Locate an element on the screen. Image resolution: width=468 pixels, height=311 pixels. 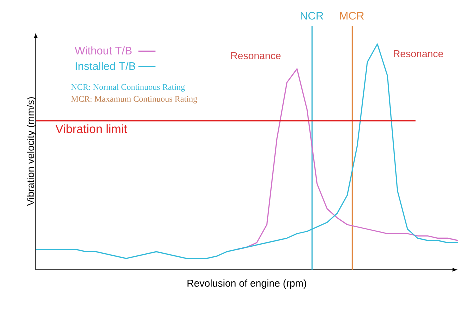
annotation: NCR: Normal Continuous Rating is located at coordinates (128, 88).